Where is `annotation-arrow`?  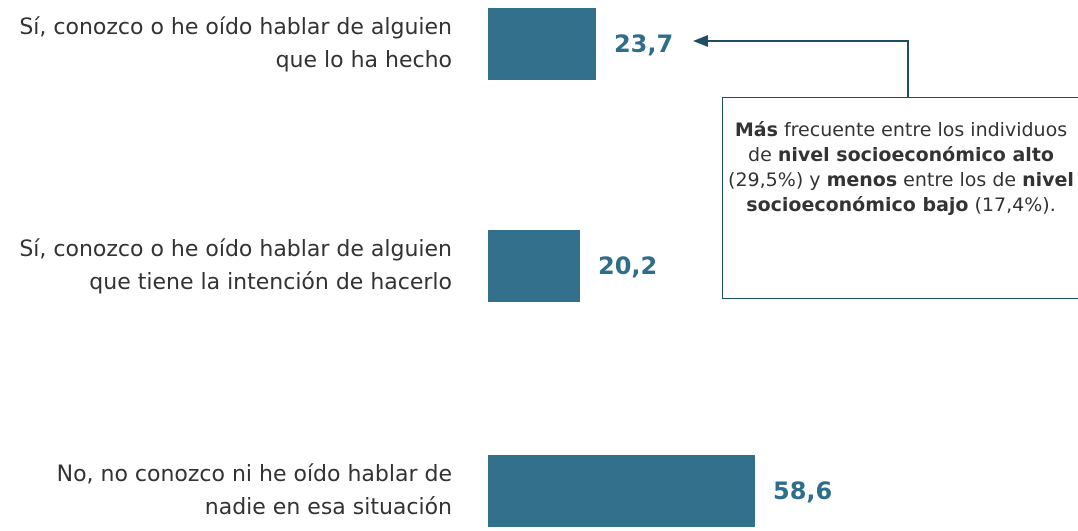
annotation-arrow is located at coordinates (807, 68).